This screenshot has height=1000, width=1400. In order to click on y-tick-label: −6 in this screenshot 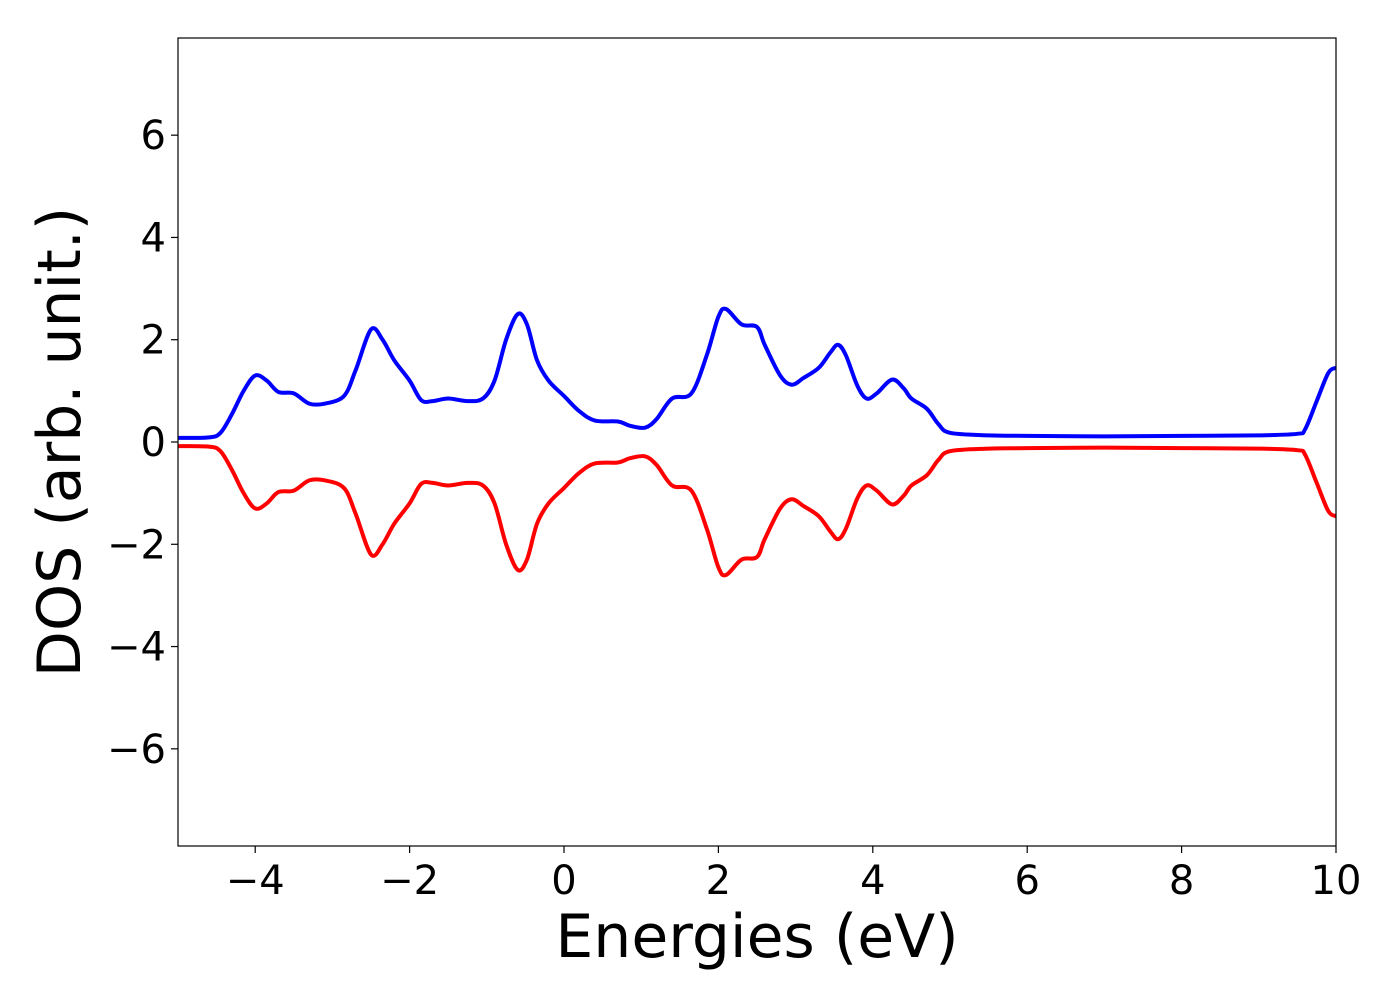, I will do `click(136, 750)`.